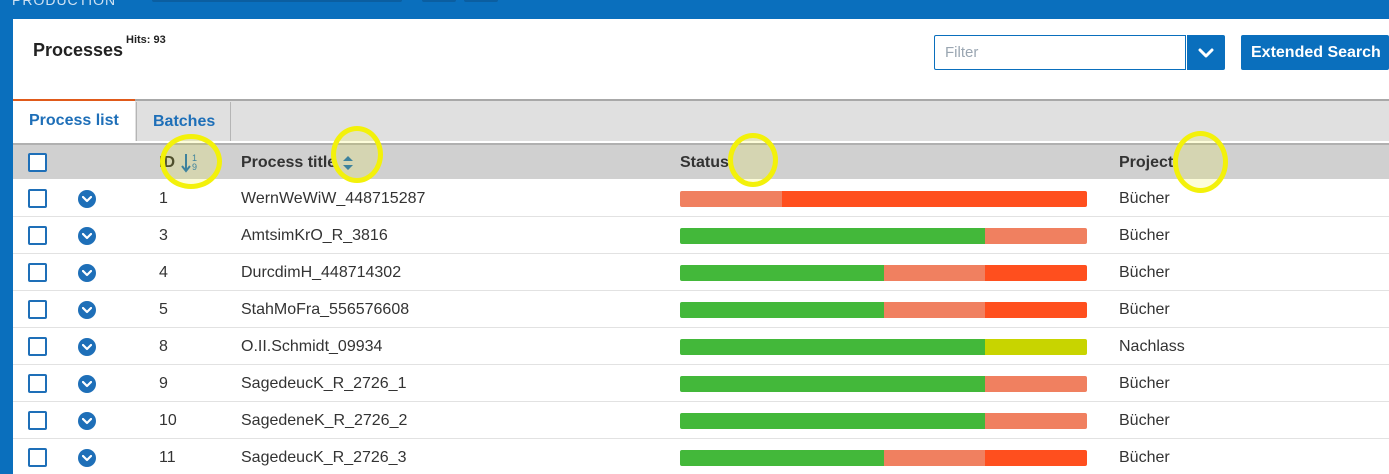  I want to click on top-search-field, so click(277, 1).